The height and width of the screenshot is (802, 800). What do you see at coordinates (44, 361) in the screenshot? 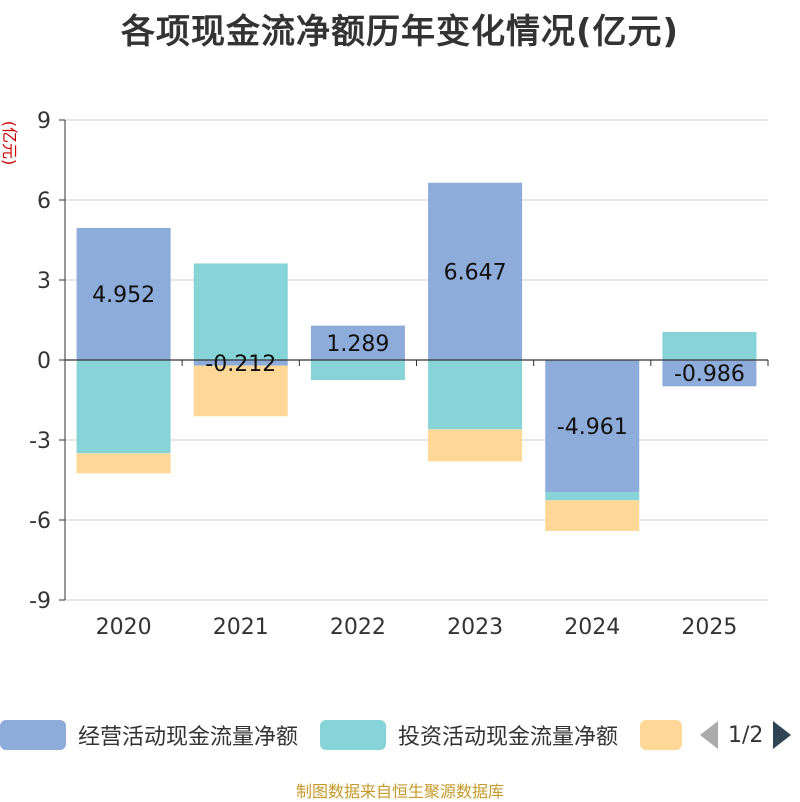
I see `y-tick-label: 0` at bounding box center [44, 361].